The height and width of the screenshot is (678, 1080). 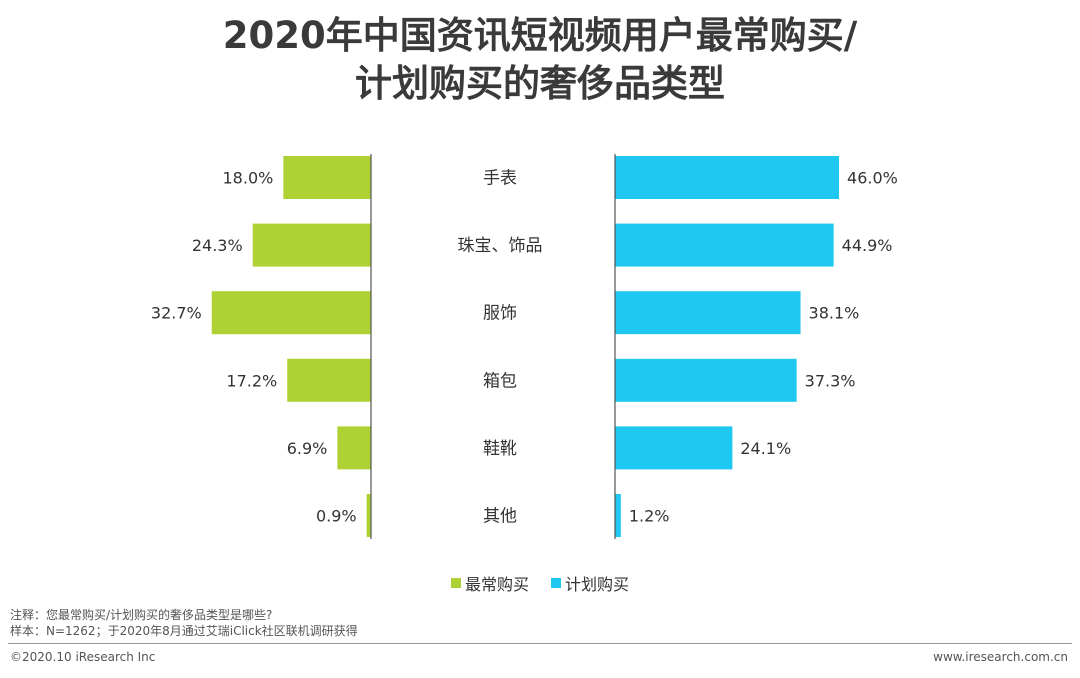 What do you see at coordinates (496, 584) in the screenshot?
I see `legend-label-most: 最常购买` at bounding box center [496, 584].